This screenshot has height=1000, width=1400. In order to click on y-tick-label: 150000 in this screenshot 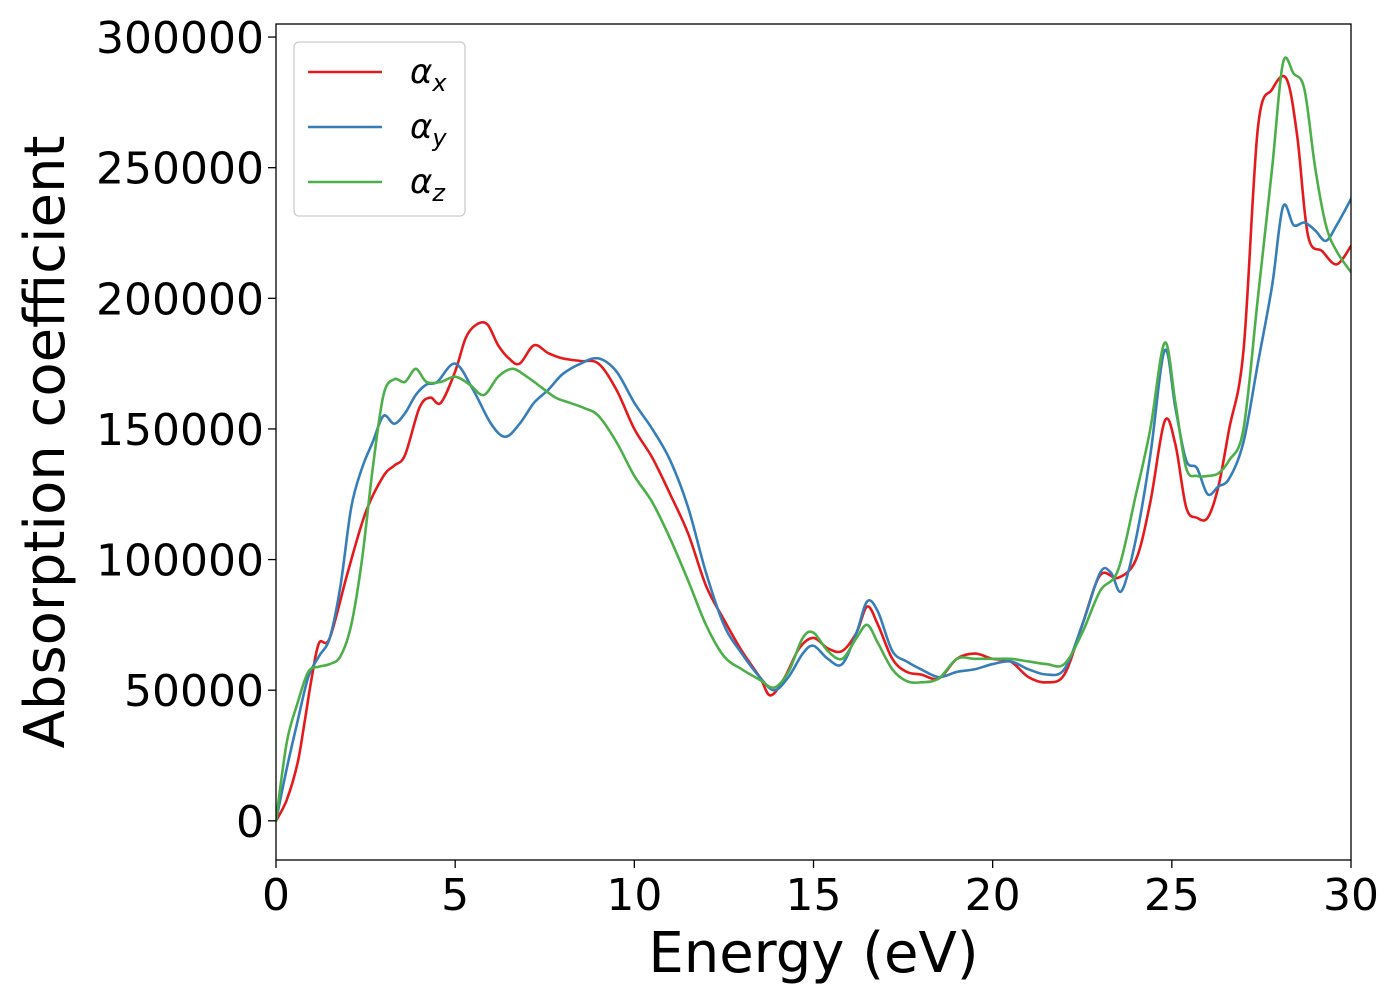, I will do `click(180, 430)`.